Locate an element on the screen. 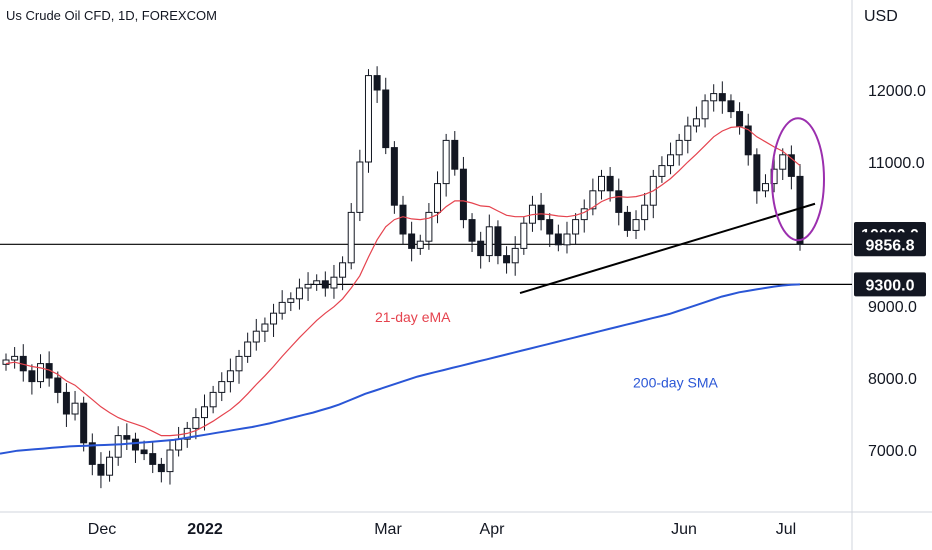  highlight-circle is located at coordinates (798, 179).